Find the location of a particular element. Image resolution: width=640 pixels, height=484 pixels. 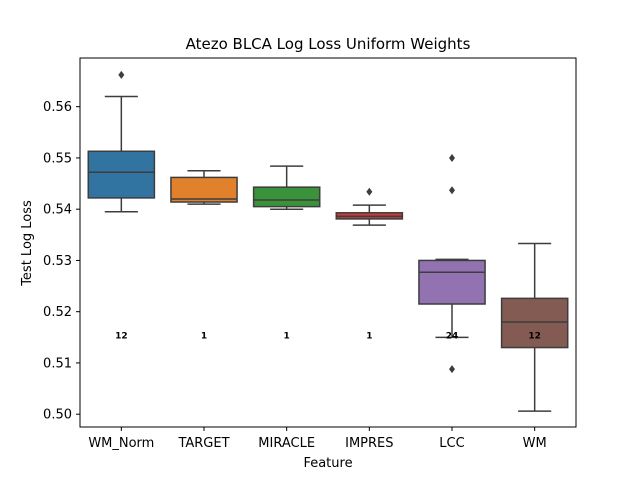

x-tick-label: LCC is located at coordinates (451, 443).